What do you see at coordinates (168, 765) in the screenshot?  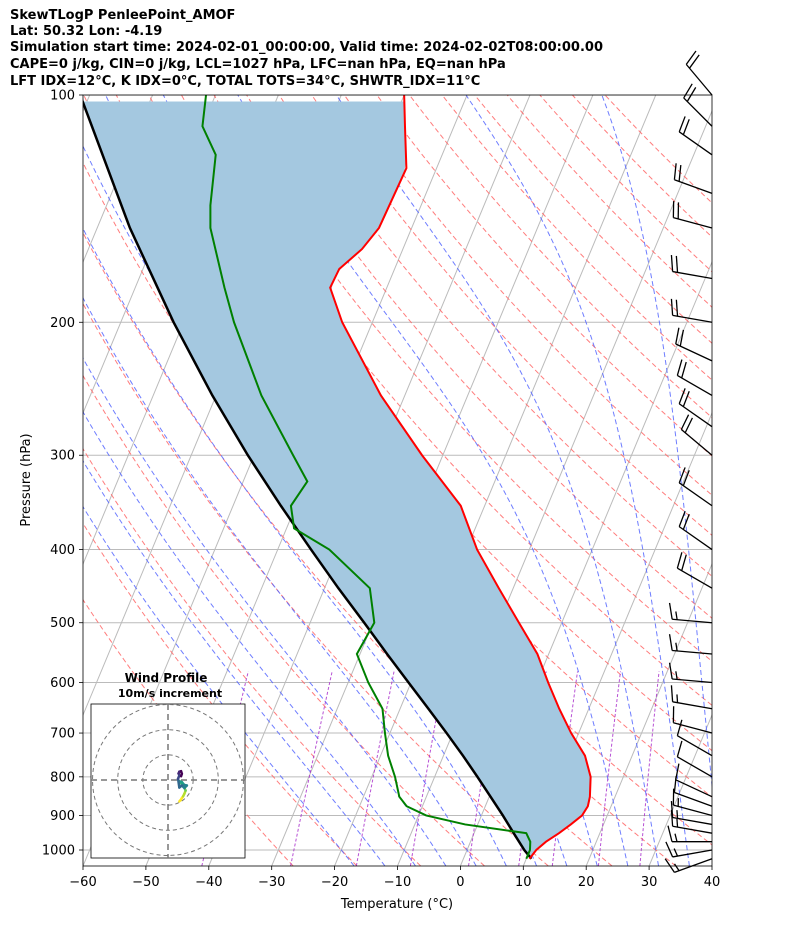 I see `hodograph-inset: Wind Profile 10m/s increment` at bounding box center [168, 765].